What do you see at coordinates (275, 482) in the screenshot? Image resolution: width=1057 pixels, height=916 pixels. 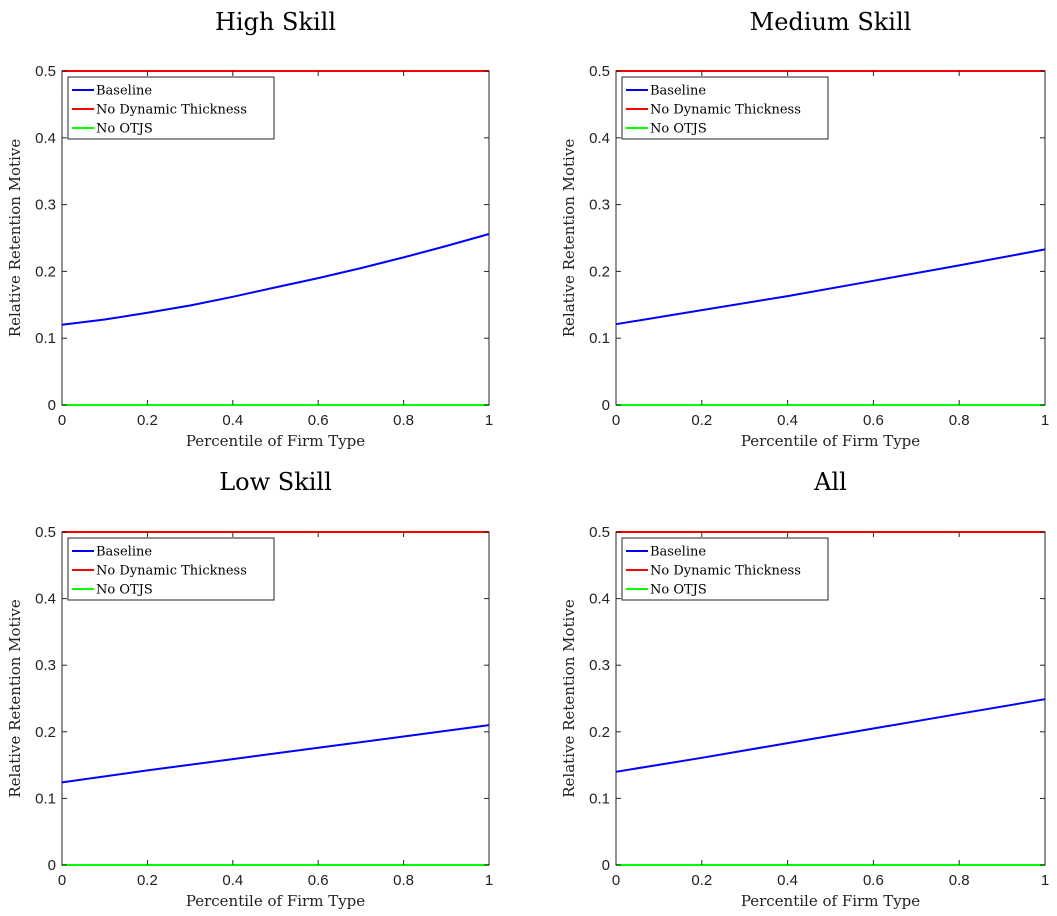 I see `chart-title: Low Skill` at bounding box center [275, 482].